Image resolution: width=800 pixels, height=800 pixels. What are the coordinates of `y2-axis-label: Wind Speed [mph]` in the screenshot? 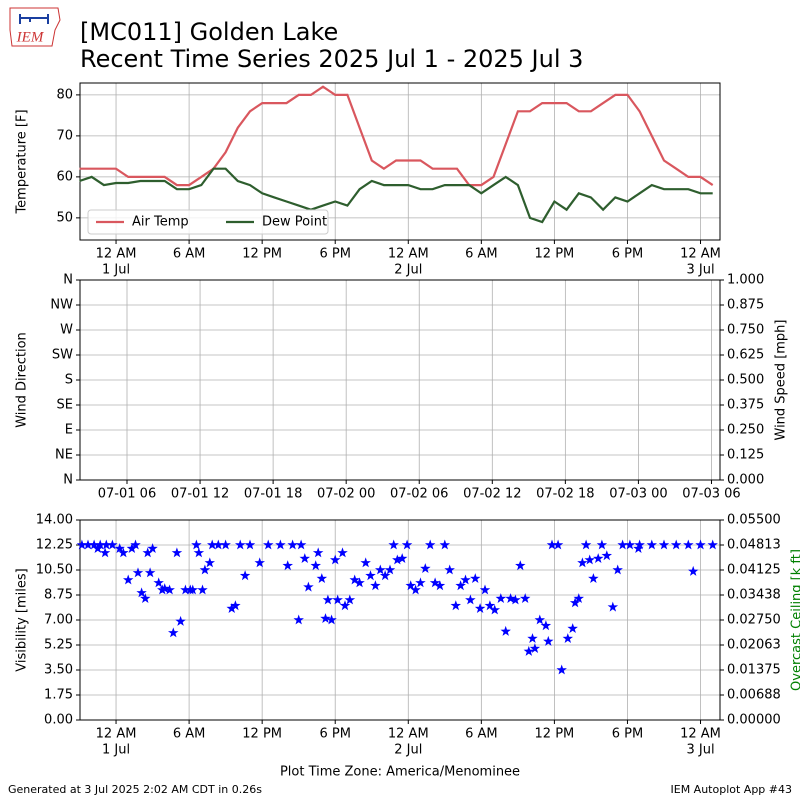 It's located at (781, 380).